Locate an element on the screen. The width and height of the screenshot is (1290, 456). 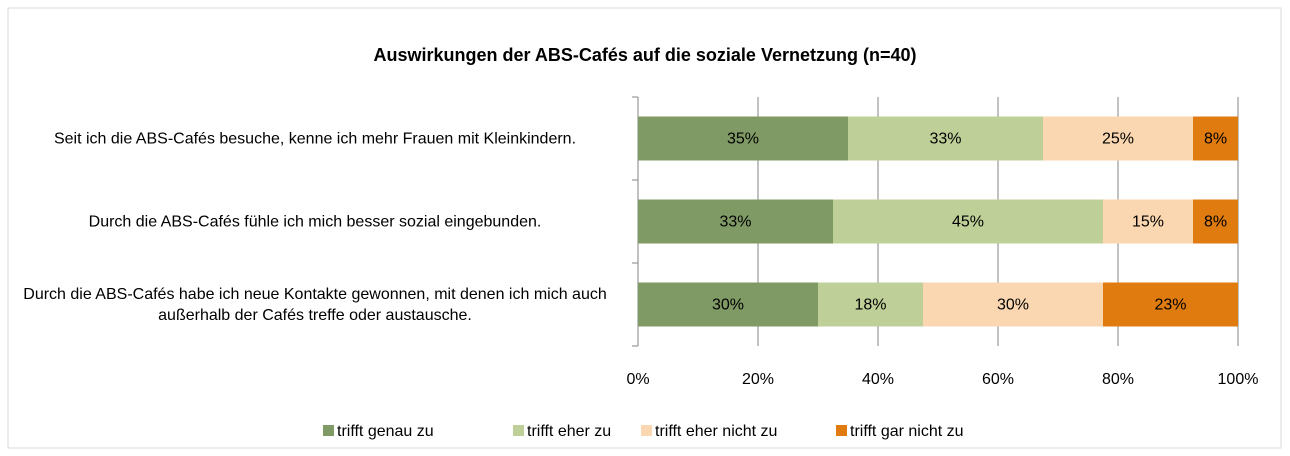
data-label: 25% is located at coordinates (1118, 139).